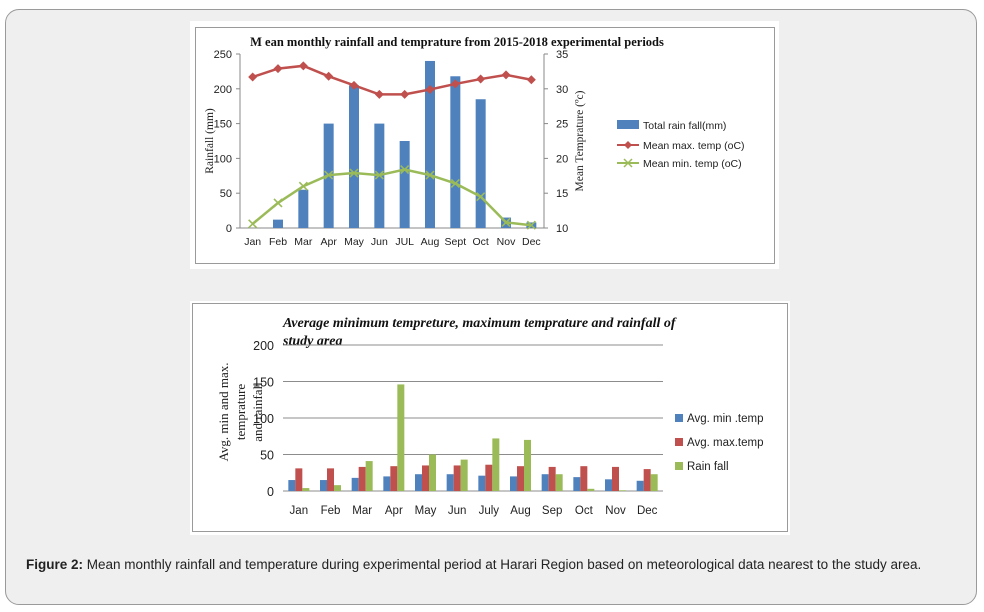  What do you see at coordinates (240, 412) in the screenshot?
I see `chart2-y-axis-label-line2: temprature` at bounding box center [240, 412].